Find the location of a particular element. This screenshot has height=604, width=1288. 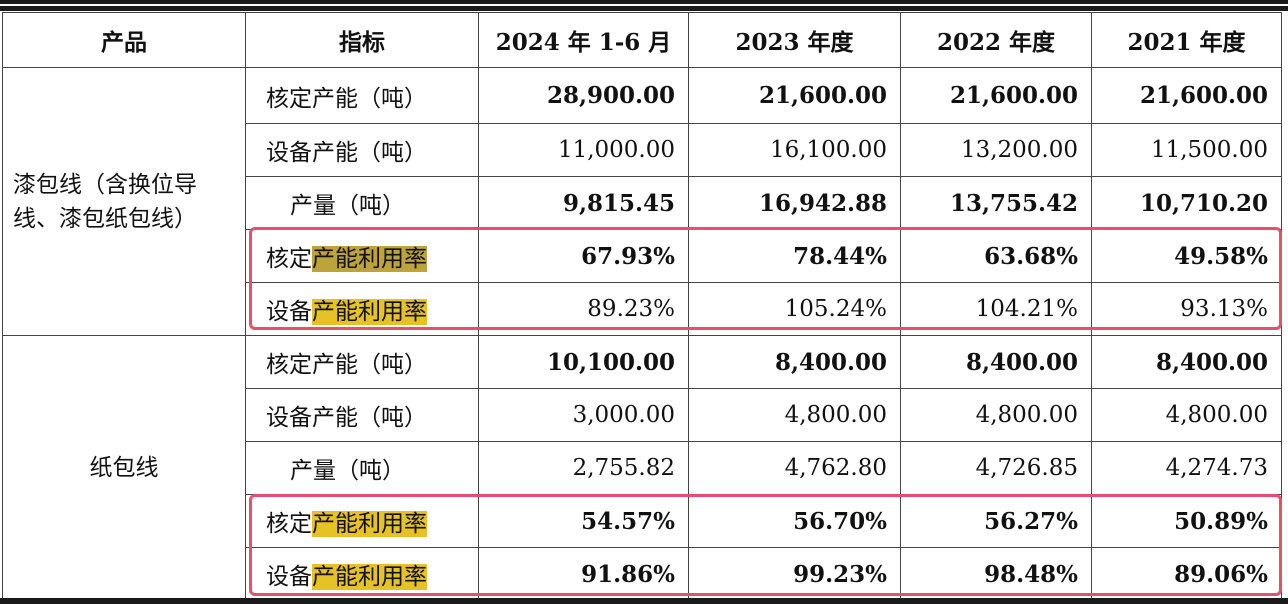

value-cell: 98.48% is located at coordinates (996, 574).